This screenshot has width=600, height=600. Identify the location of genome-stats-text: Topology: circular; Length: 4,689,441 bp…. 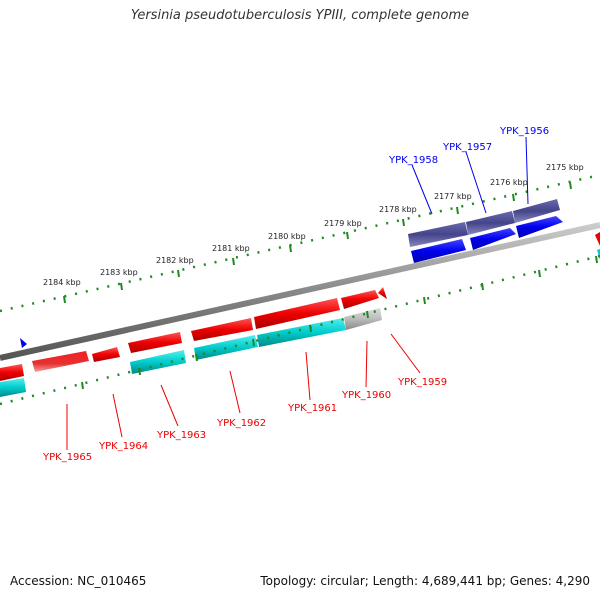
(425, 581).